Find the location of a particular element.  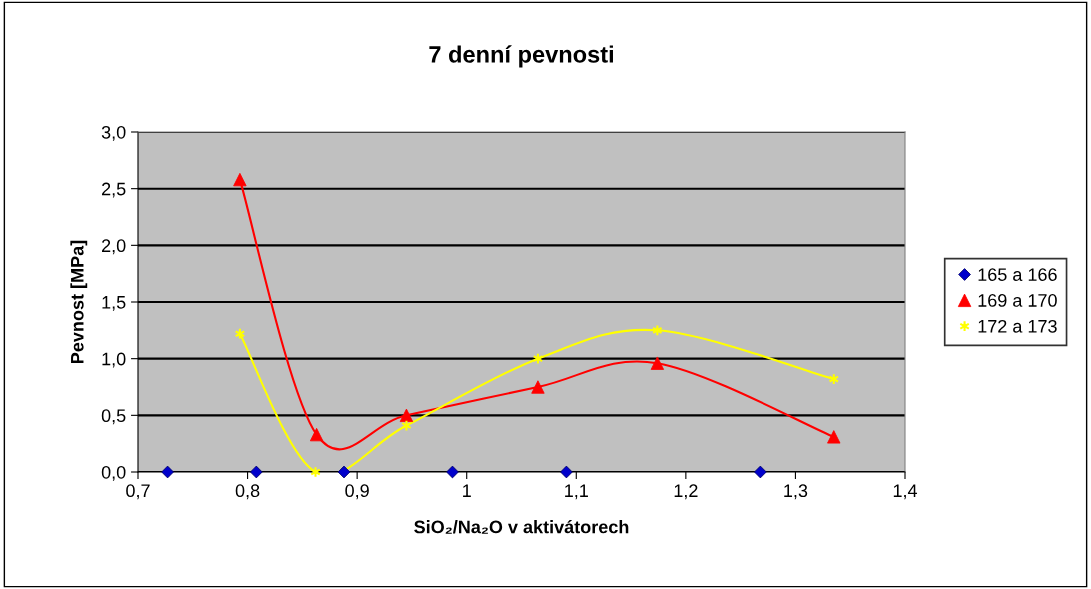

x-tick-label: 1,4 is located at coordinates (905, 492).